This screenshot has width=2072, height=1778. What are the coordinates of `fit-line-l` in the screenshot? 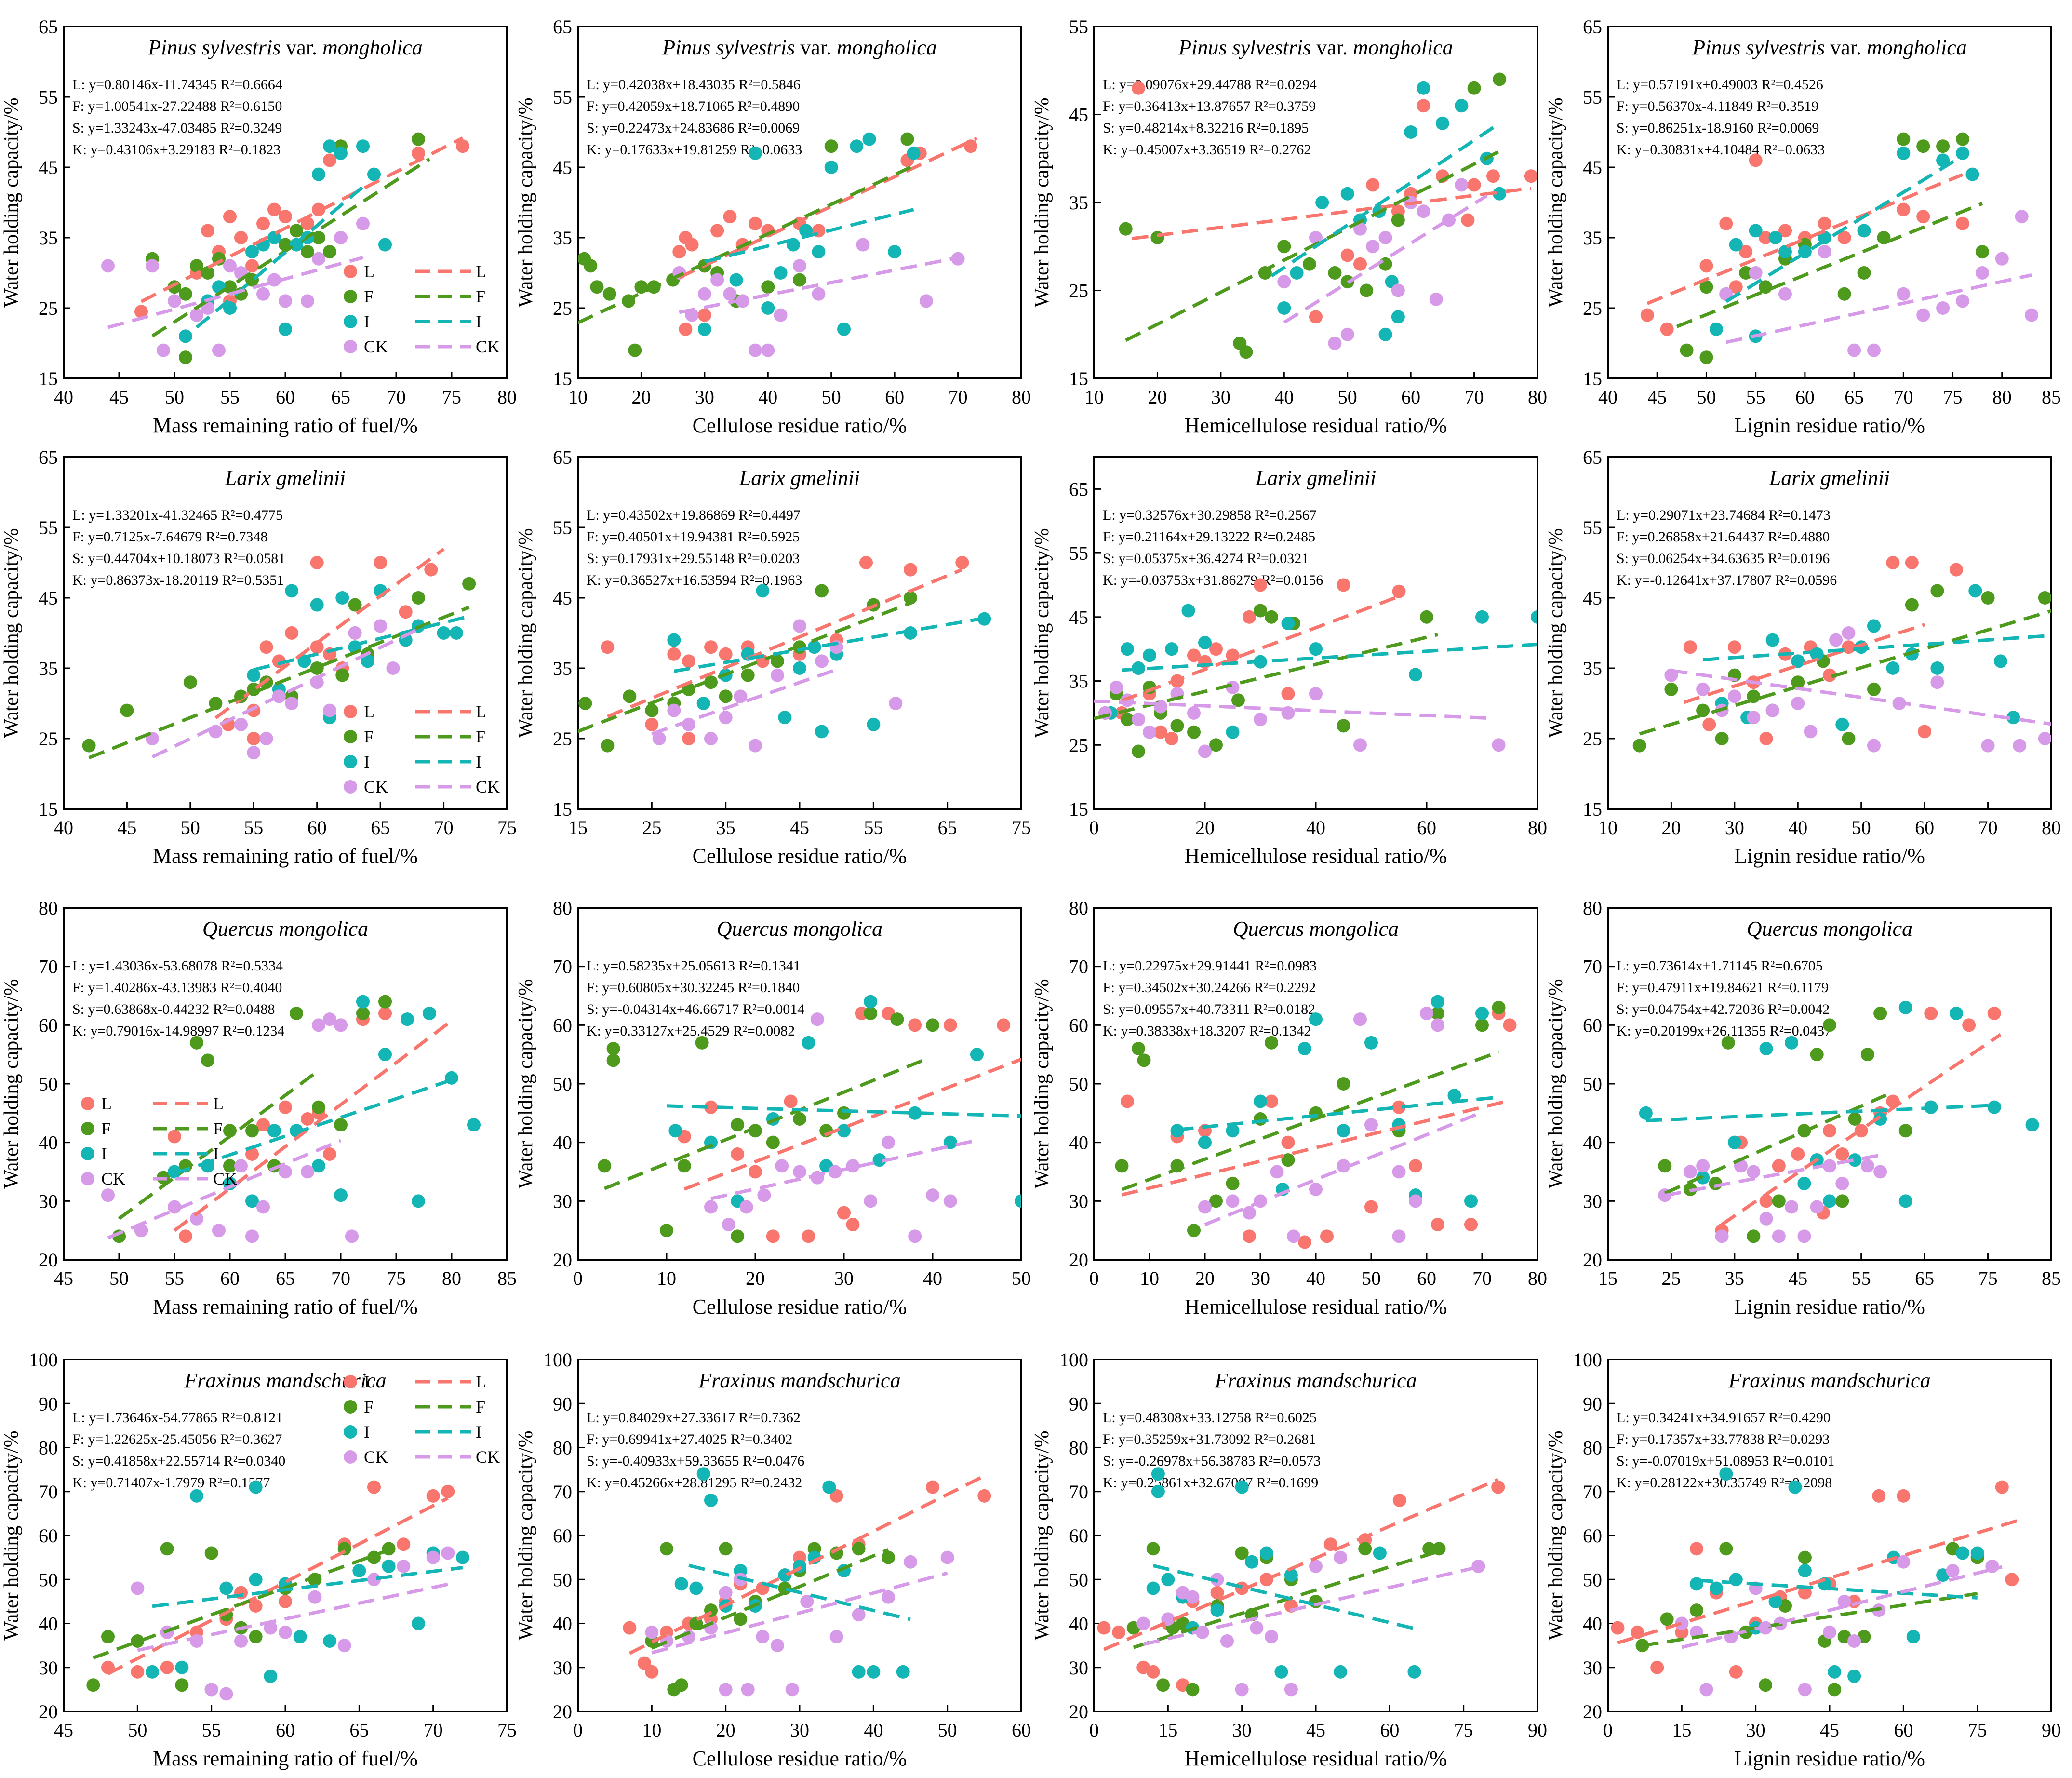 It's located at (1817, 1581).